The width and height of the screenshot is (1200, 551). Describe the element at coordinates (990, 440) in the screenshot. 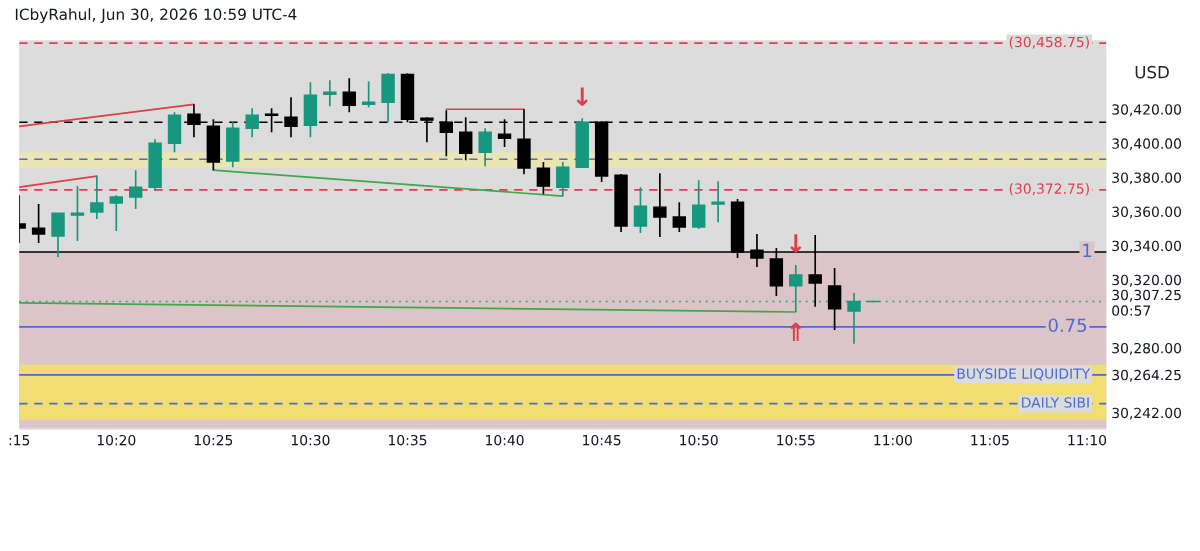

I see `x-tick-label: 11:05` at that location.